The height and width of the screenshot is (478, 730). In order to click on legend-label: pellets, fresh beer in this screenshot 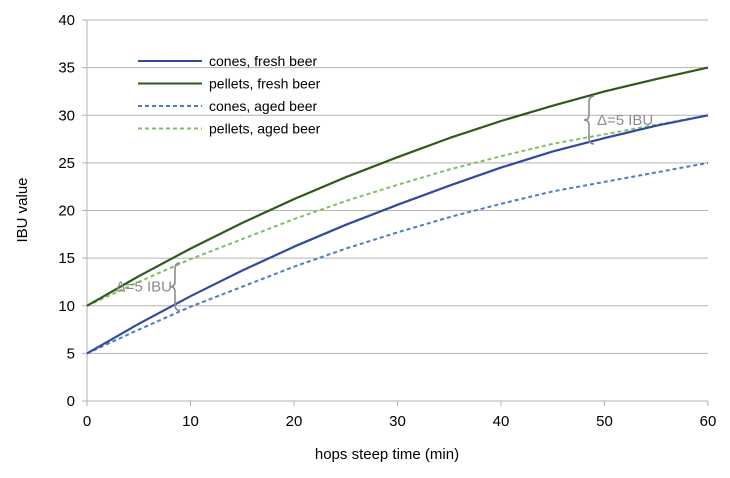, I will do `click(265, 84)`.